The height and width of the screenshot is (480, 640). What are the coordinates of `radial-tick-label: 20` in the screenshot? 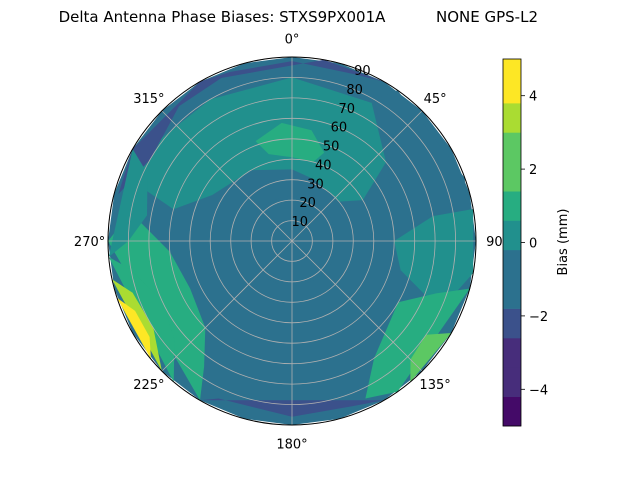 It's located at (307, 203).